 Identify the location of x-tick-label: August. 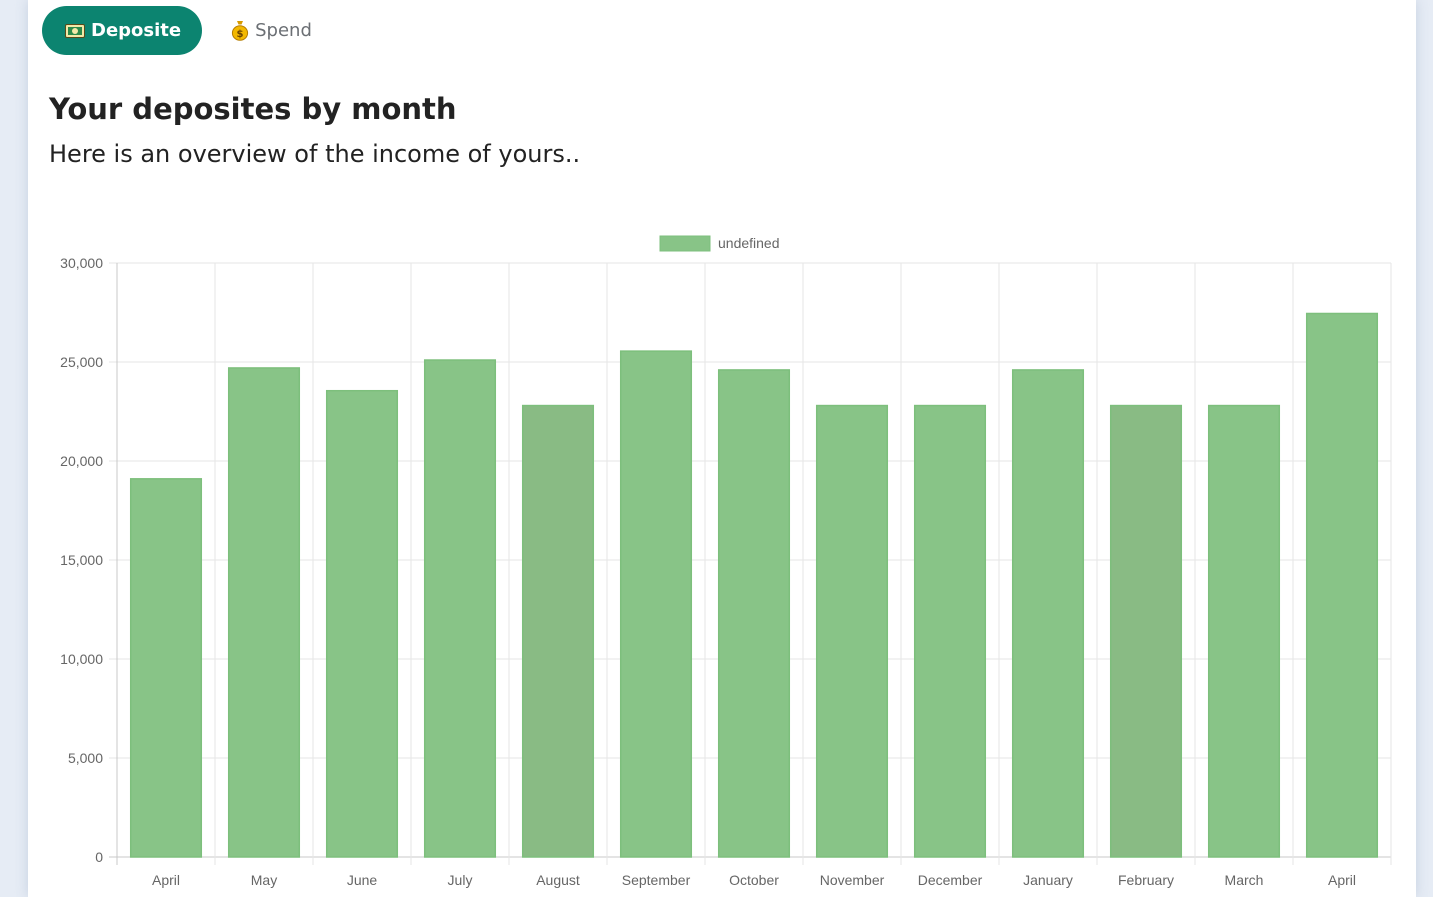
(558, 880).